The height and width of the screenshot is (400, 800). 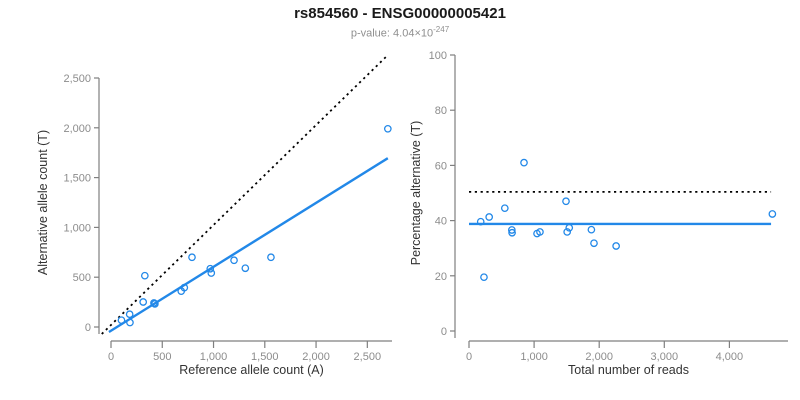 I want to click on y-axis-label: Percentage alternative (T), so click(x=416, y=193).